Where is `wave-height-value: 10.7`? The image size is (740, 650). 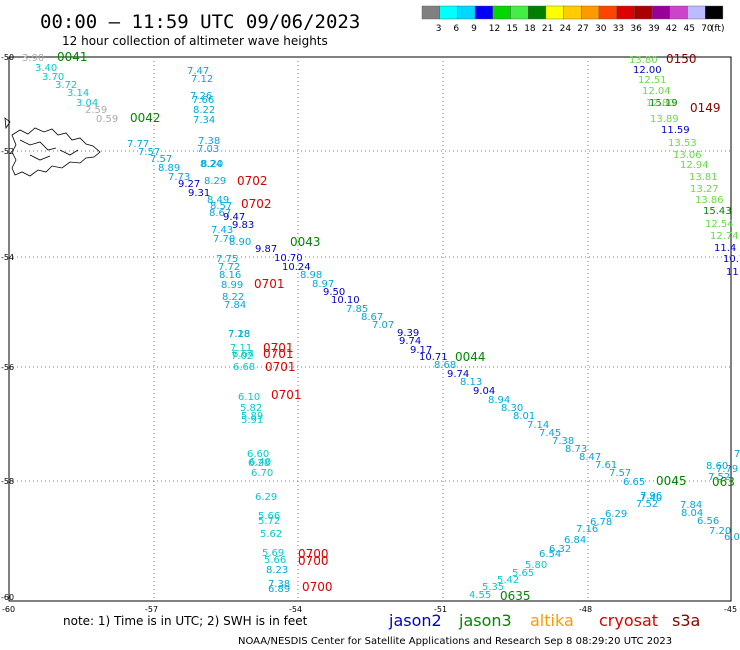 wave-height-value: 10.7 is located at coordinates (731, 259).